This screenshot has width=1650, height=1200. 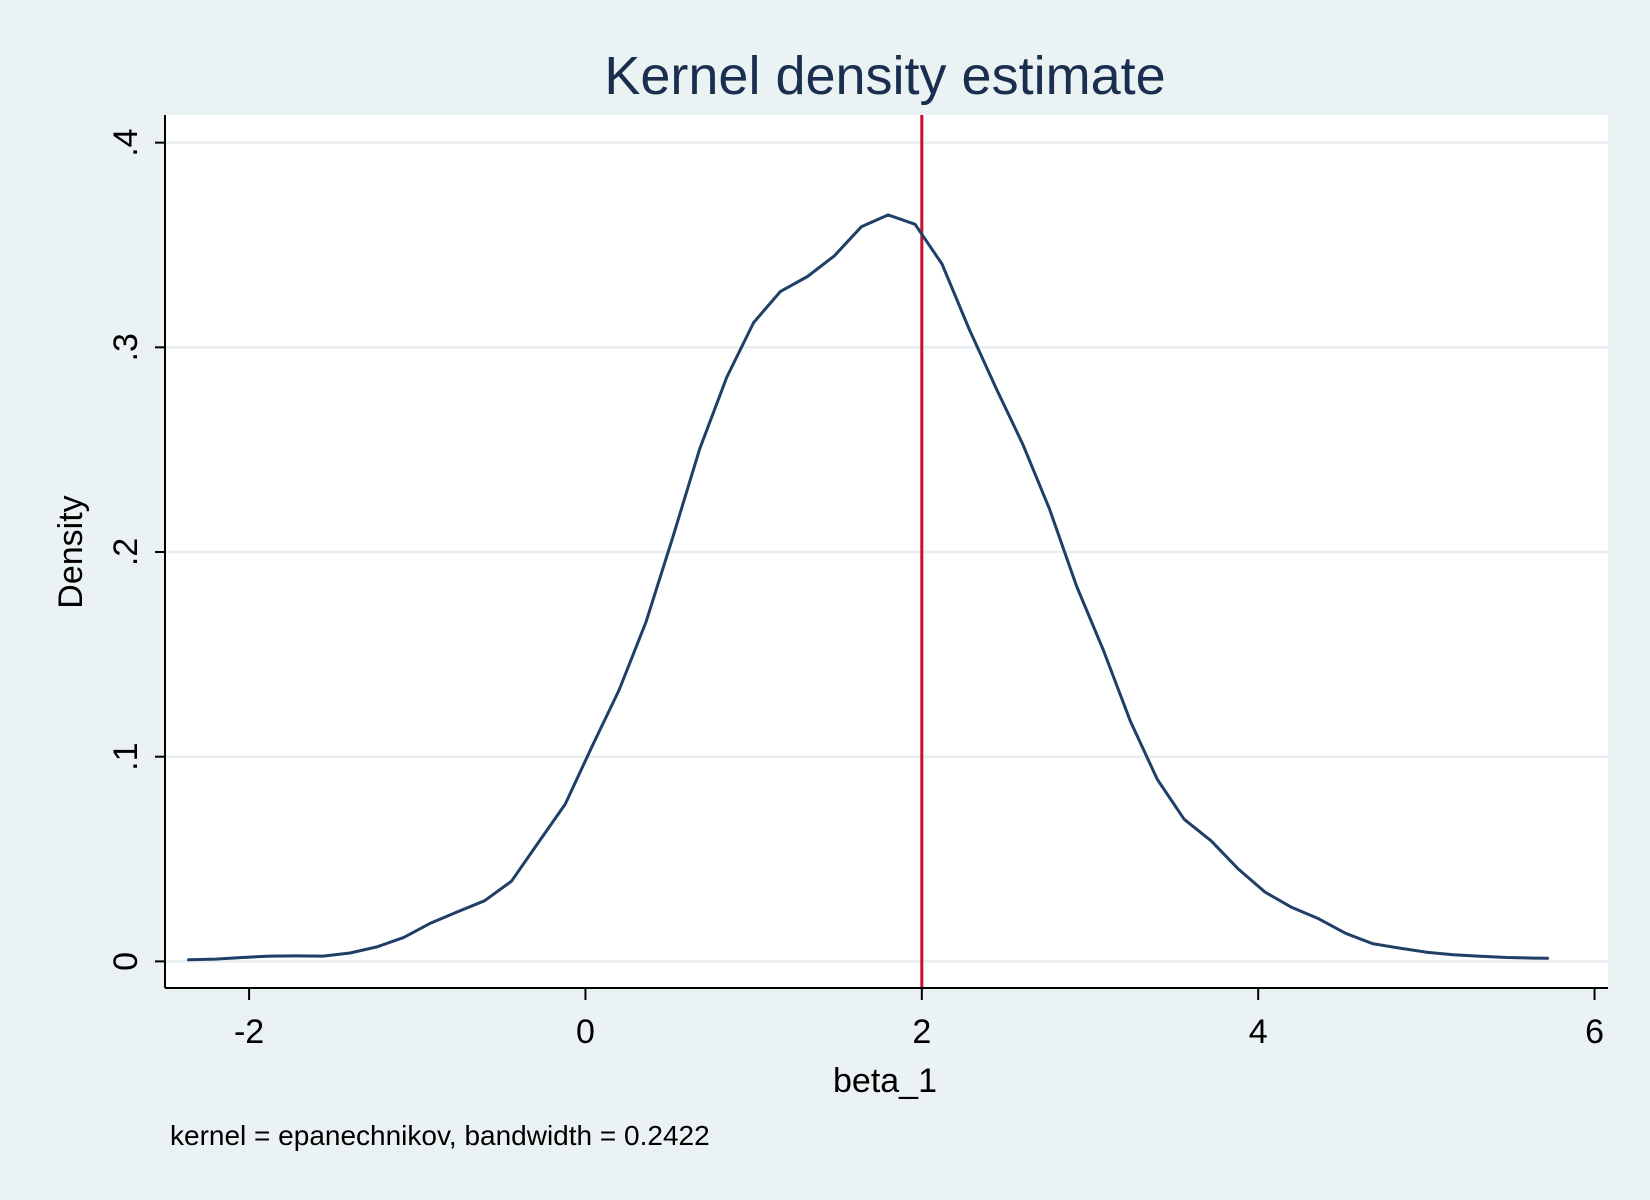 What do you see at coordinates (885, 1081) in the screenshot?
I see `x-axis-title: beta_1` at bounding box center [885, 1081].